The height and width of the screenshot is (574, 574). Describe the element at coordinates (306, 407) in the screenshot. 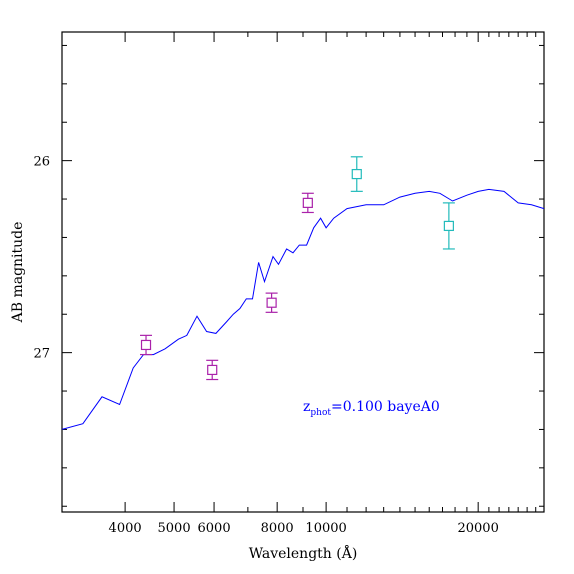

I see `annotation-prefix: z` at that location.